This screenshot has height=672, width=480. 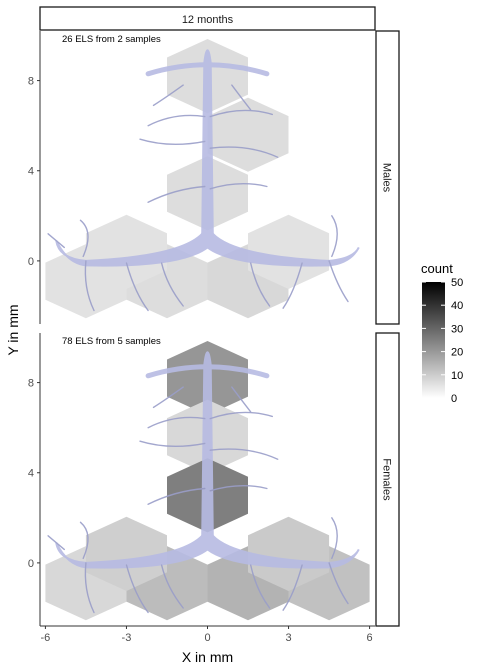 What do you see at coordinates (127, 638) in the screenshot?
I see `x-tick-label: -3` at bounding box center [127, 638].